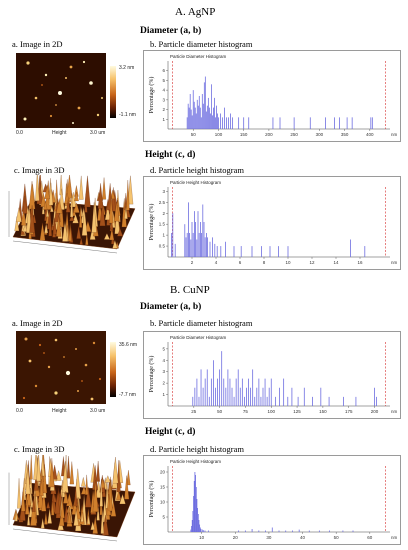 The image size is (408, 550). Describe the element at coordinates (201, 44) in the screenshot. I see `section-a-caption-diameter-histogram: b. Particle diameter histogram` at that location.